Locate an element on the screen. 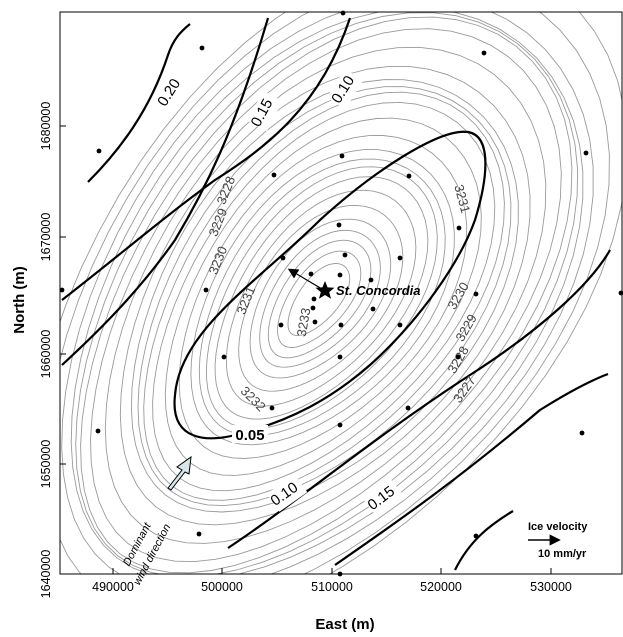  x-tick-label-0: 490000 is located at coordinates (113, 587).